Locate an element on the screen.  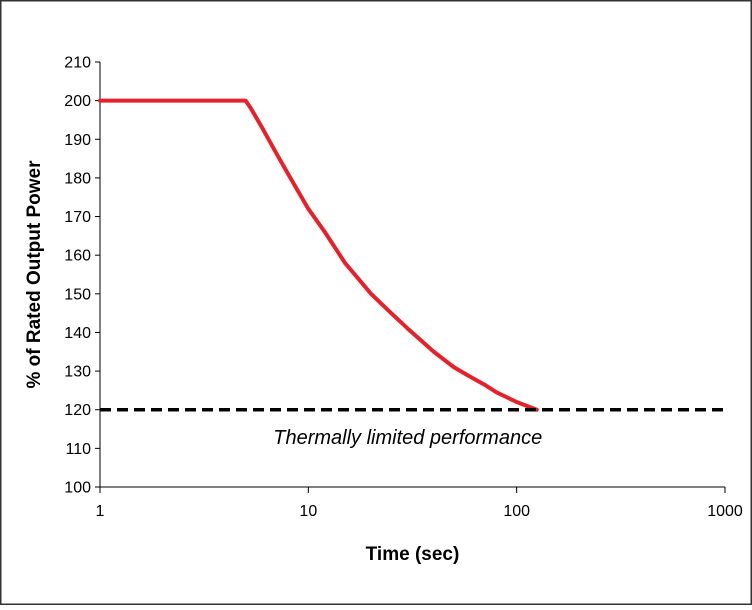
y-tick-label: 180 is located at coordinates (77, 178).